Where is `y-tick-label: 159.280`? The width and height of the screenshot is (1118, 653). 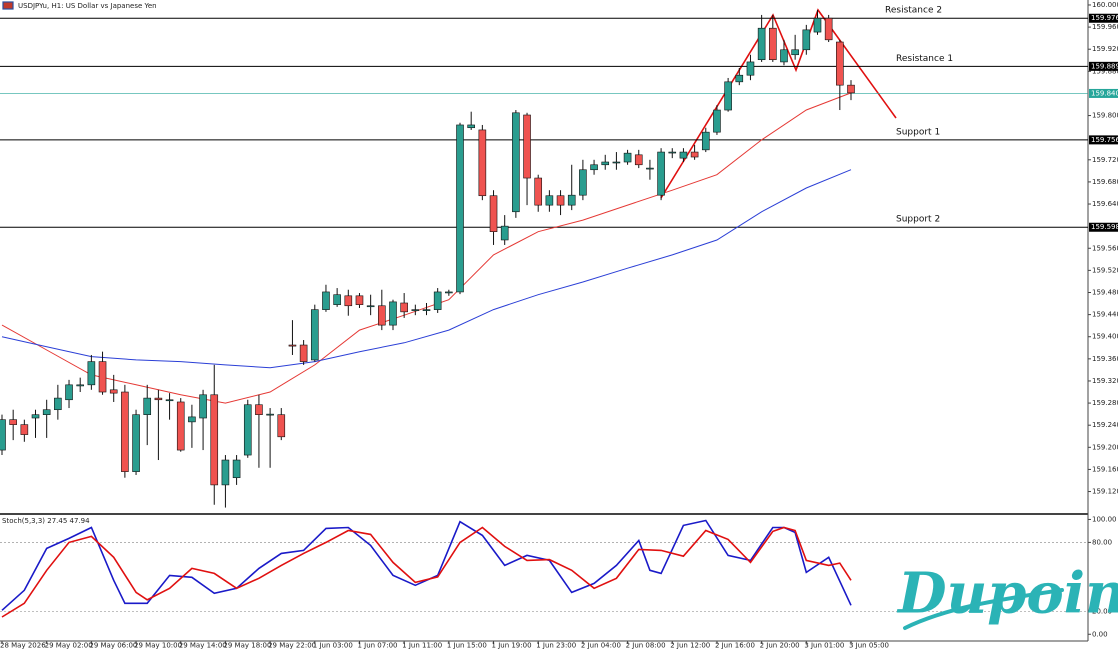 y-tick-label: 159.280 is located at coordinates (1105, 403).